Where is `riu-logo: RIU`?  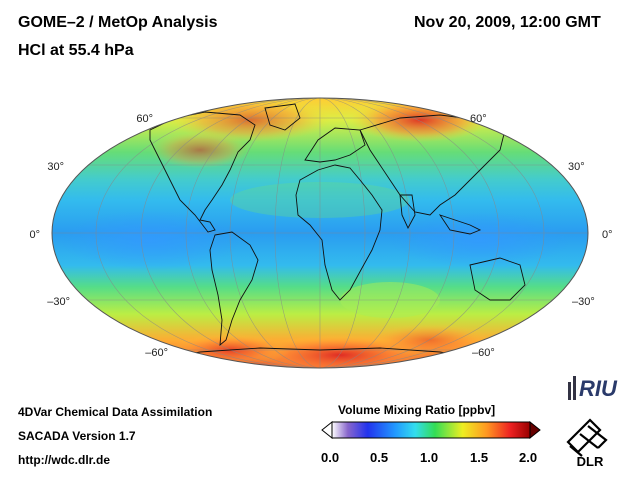 riu-logo: RIU is located at coordinates (598, 389).